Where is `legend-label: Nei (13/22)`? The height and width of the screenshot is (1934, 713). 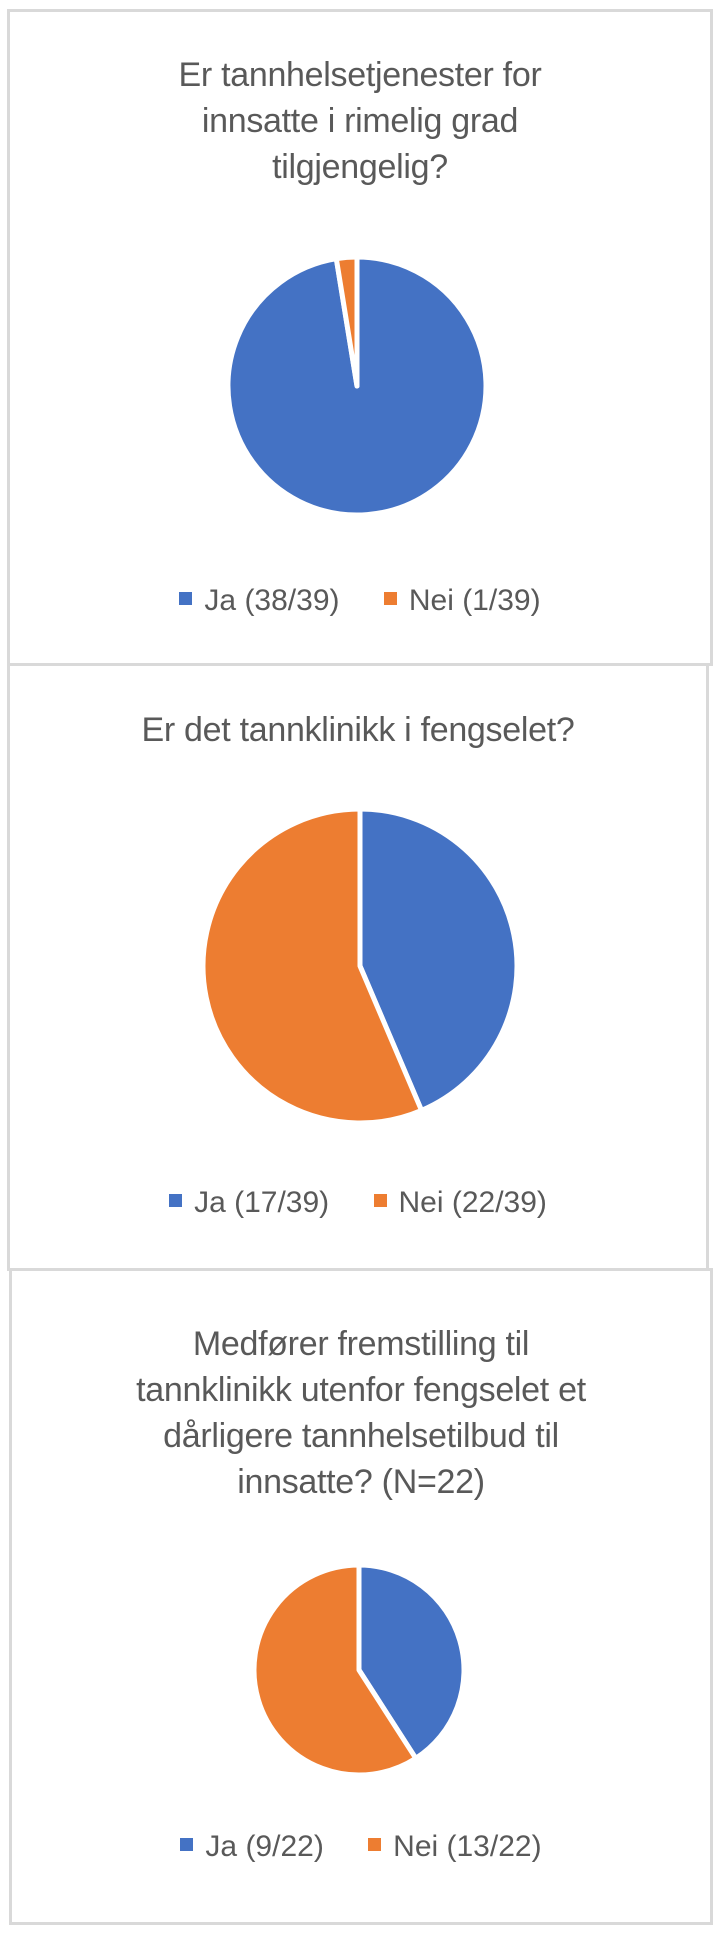
legend-label: Nei (13/22) is located at coordinates (467, 1846).